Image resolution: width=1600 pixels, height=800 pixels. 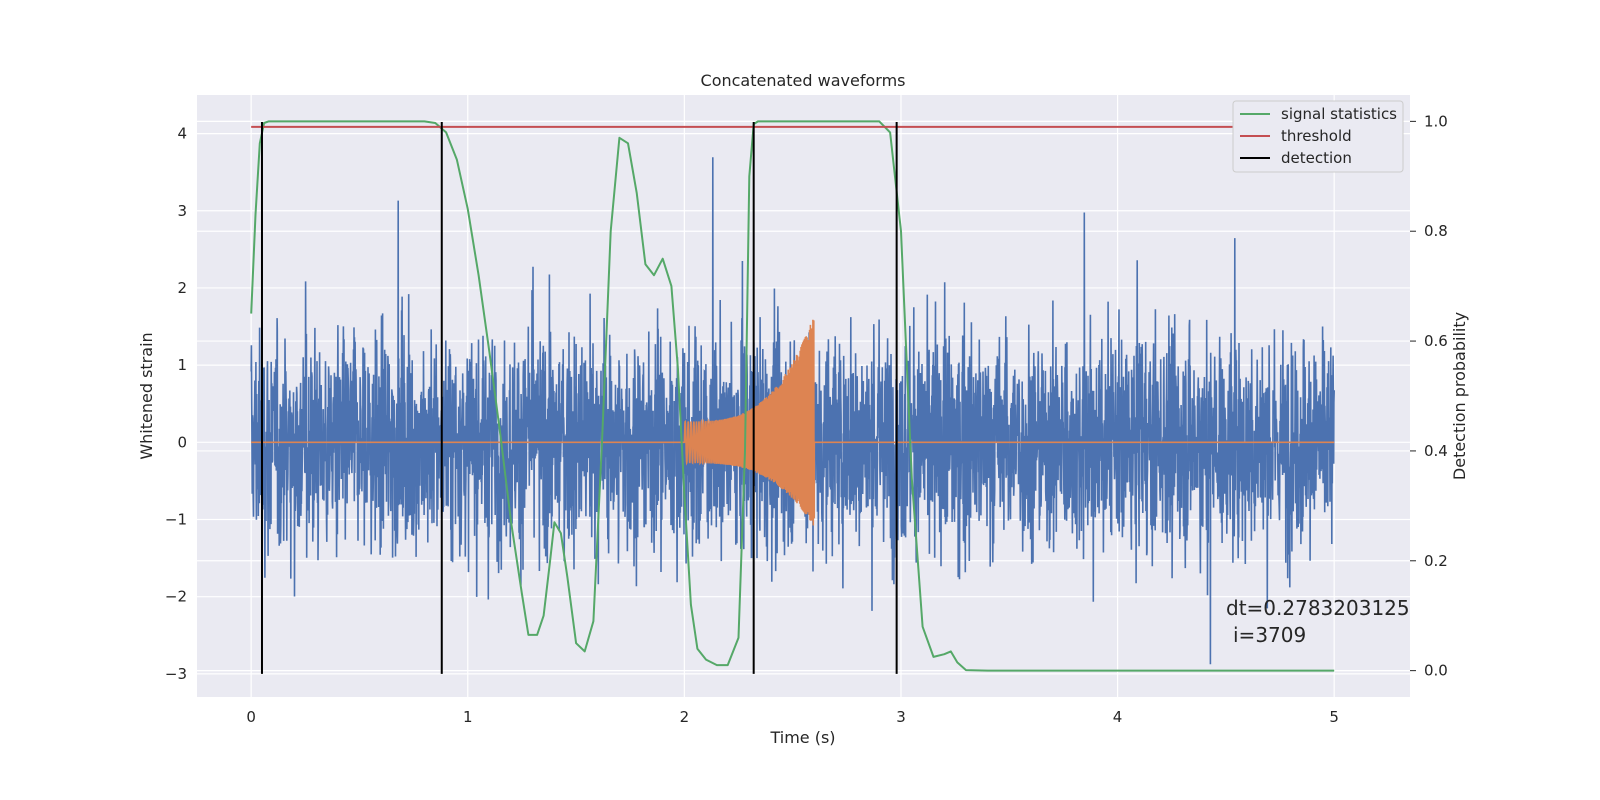 What do you see at coordinates (1436, 671) in the screenshot?
I see `y2-tick-label-0: 0.0` at bounding box center [1436, 671].